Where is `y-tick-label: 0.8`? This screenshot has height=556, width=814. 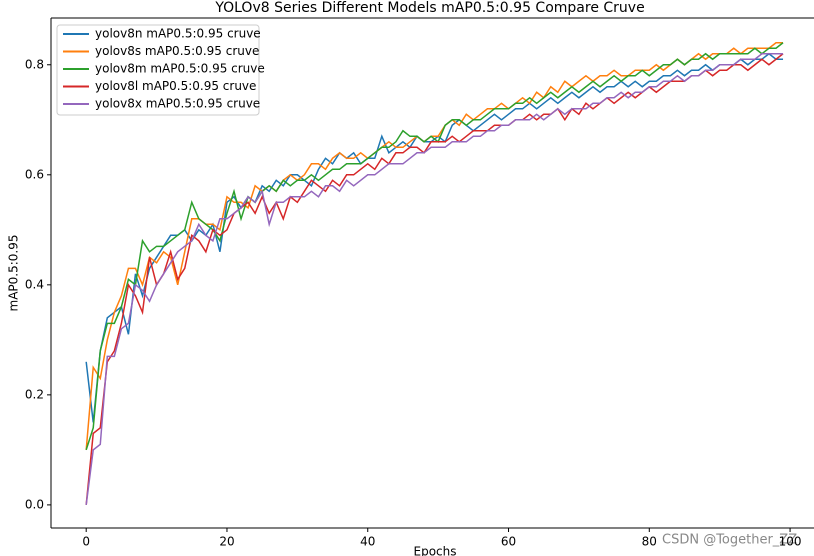
y-tick-label: 0.8 is located at coordinates (34, 64).